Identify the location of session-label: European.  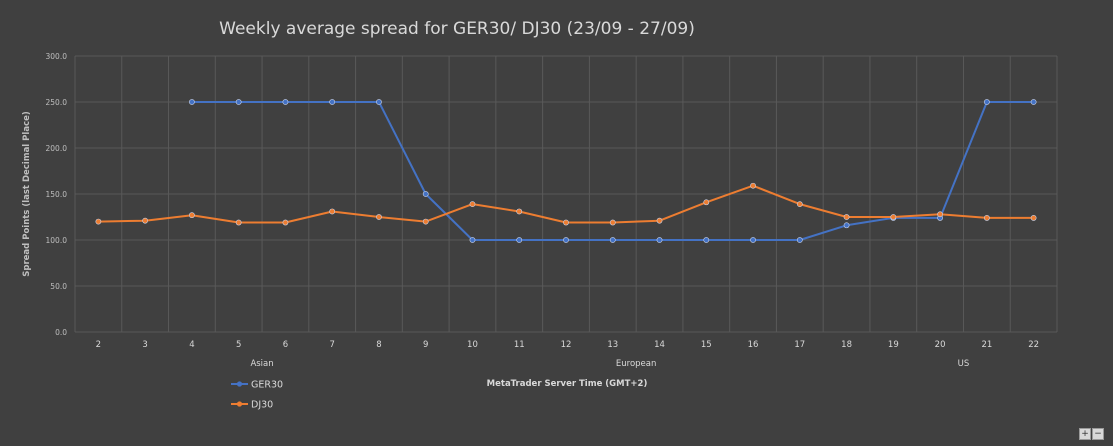
(636, 364).